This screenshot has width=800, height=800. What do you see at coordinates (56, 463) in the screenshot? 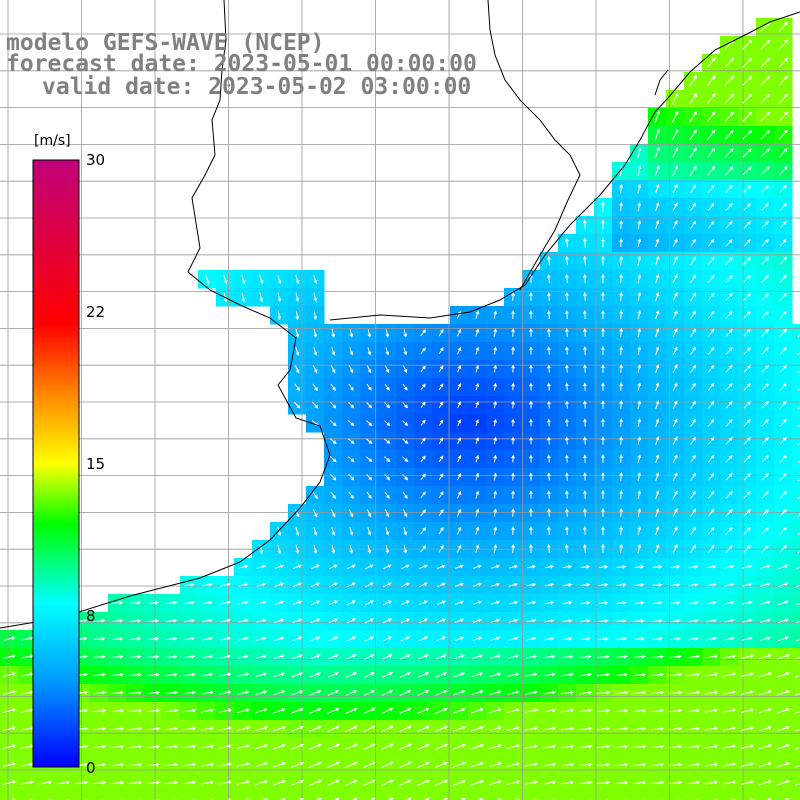
I see `colorbar` at bounding box center [56, 463].